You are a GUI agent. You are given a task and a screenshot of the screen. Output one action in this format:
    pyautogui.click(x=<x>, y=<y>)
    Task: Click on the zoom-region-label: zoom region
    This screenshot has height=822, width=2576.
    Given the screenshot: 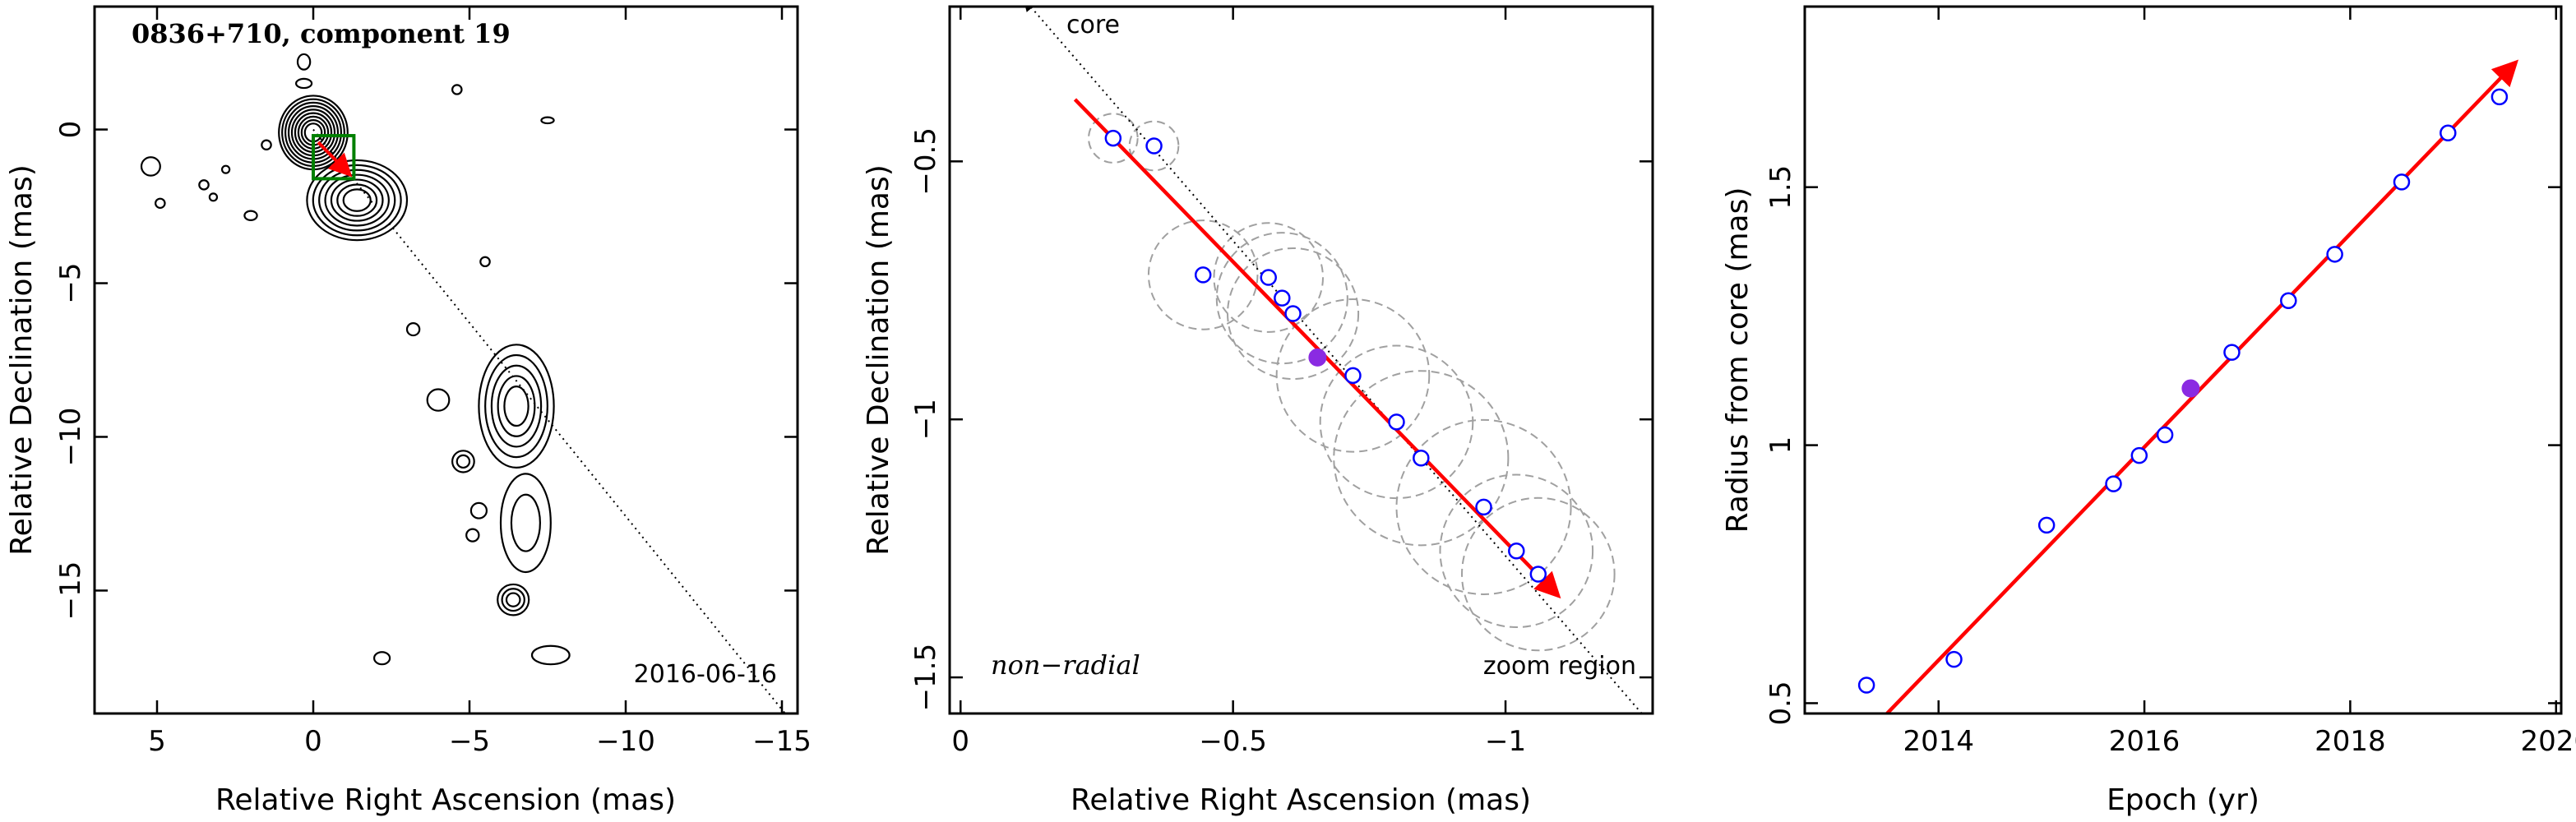 What is the action you would take?
    pyautogui.click(x=1559, y=666)
    